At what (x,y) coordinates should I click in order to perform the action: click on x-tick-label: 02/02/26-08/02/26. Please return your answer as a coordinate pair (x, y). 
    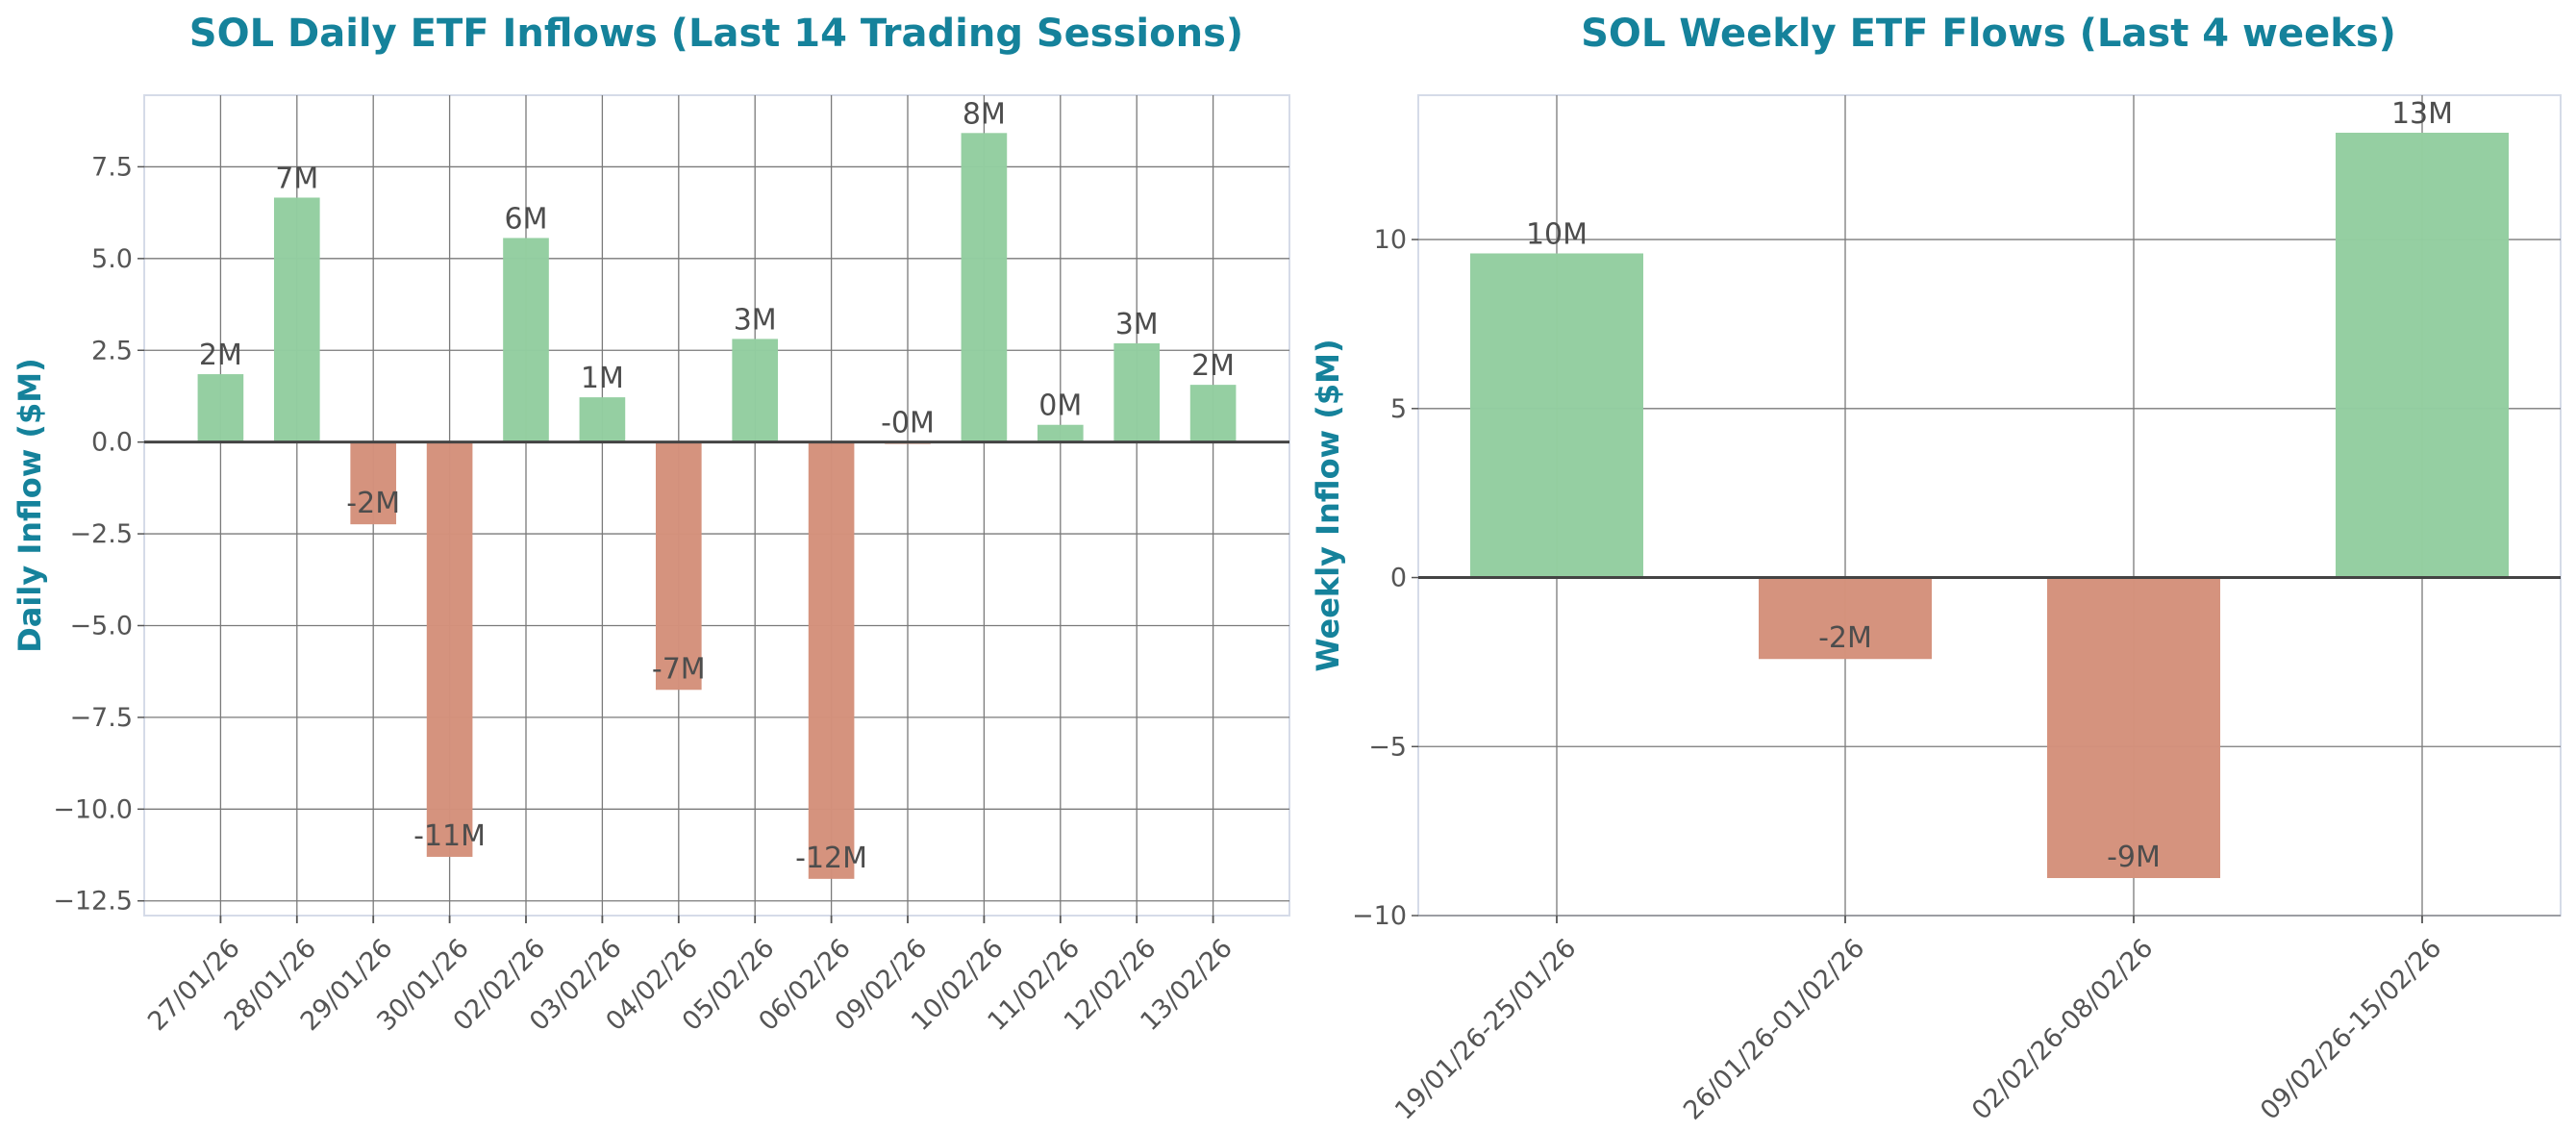
    Looking at the image, I should click on (2062, 1029).